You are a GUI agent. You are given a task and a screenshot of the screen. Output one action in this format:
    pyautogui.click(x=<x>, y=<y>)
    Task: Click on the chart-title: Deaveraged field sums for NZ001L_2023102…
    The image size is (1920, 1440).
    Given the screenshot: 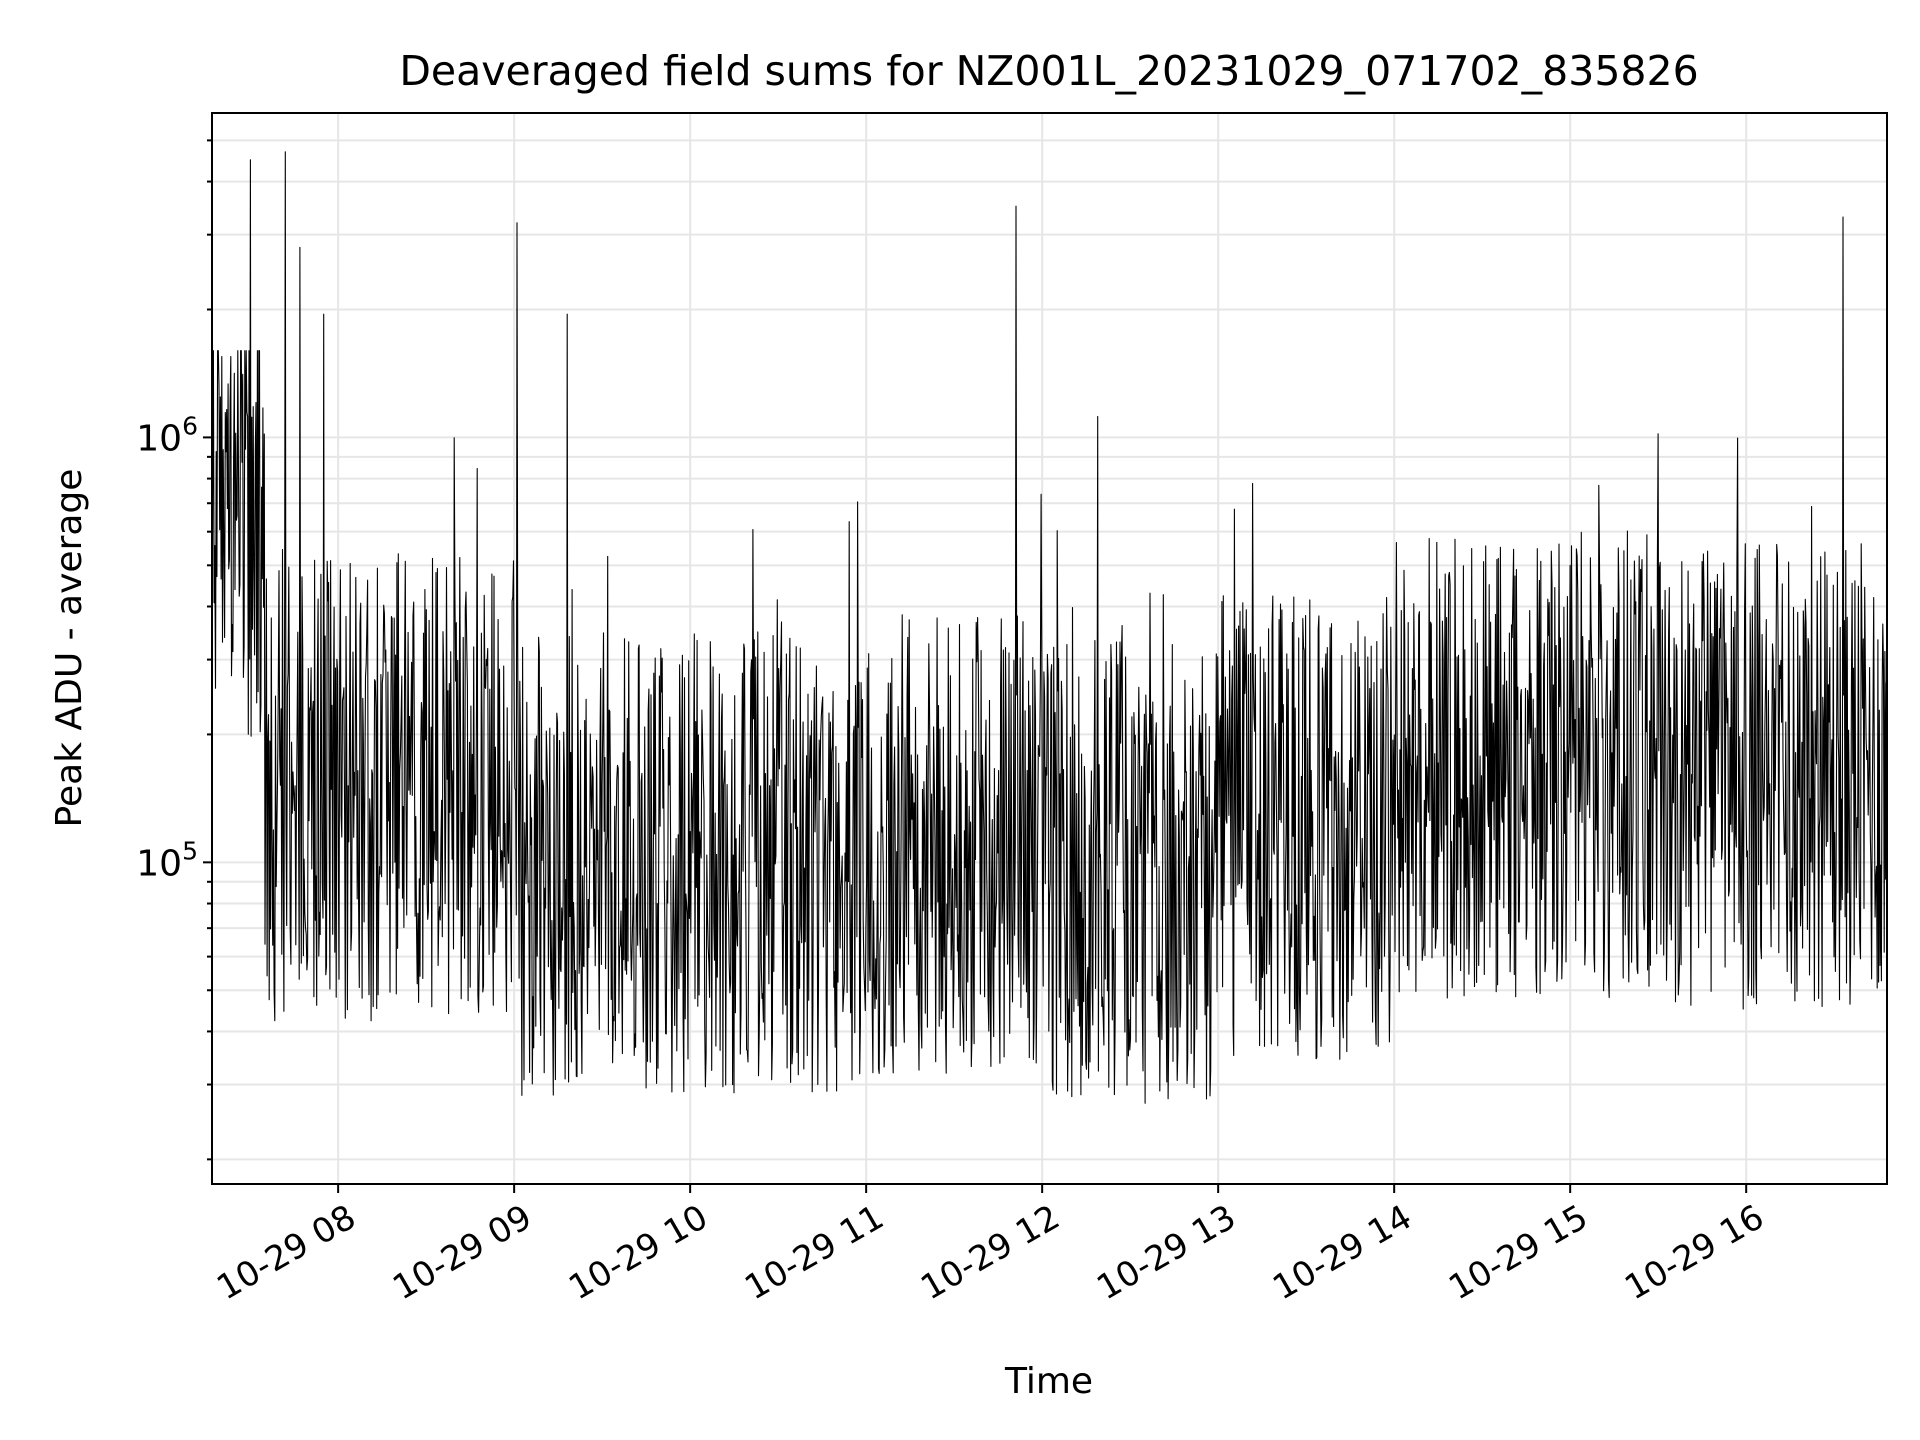 What is the action you would take?
    pyautogui.click(x=1048, y=71)
    